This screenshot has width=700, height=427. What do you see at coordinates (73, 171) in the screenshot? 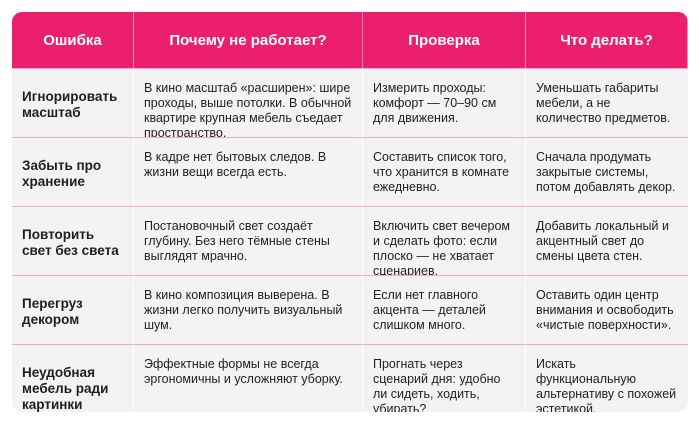
I see `row-2-error: Забыть про хранение` at bounding box center [73, 171].